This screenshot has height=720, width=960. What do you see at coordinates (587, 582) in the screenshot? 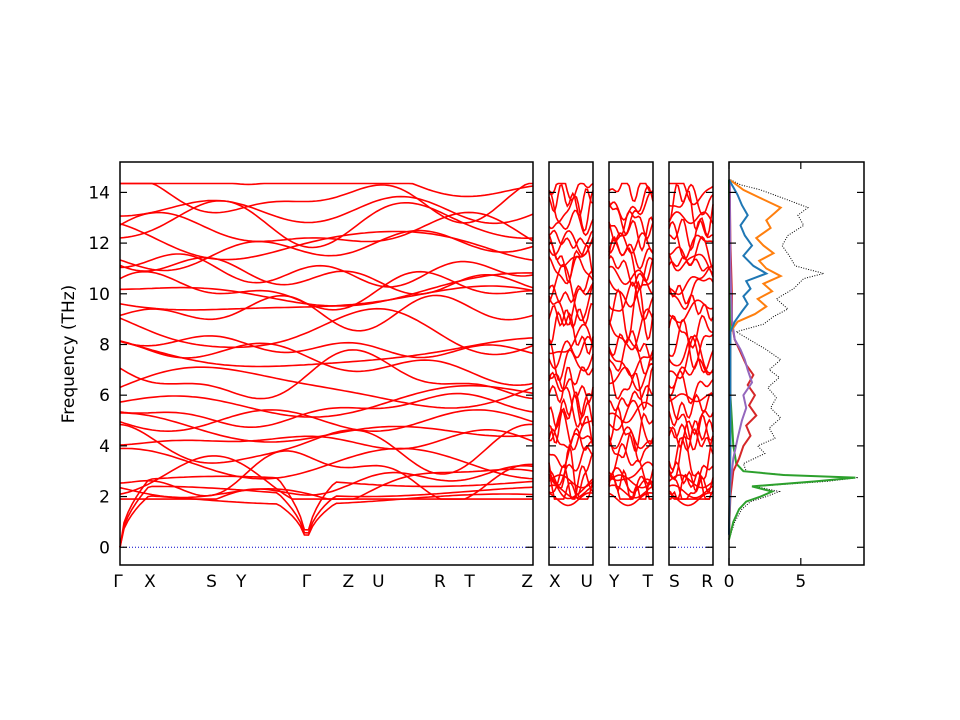
I see `x-tick-label: U` at bounding box center [587, 582].